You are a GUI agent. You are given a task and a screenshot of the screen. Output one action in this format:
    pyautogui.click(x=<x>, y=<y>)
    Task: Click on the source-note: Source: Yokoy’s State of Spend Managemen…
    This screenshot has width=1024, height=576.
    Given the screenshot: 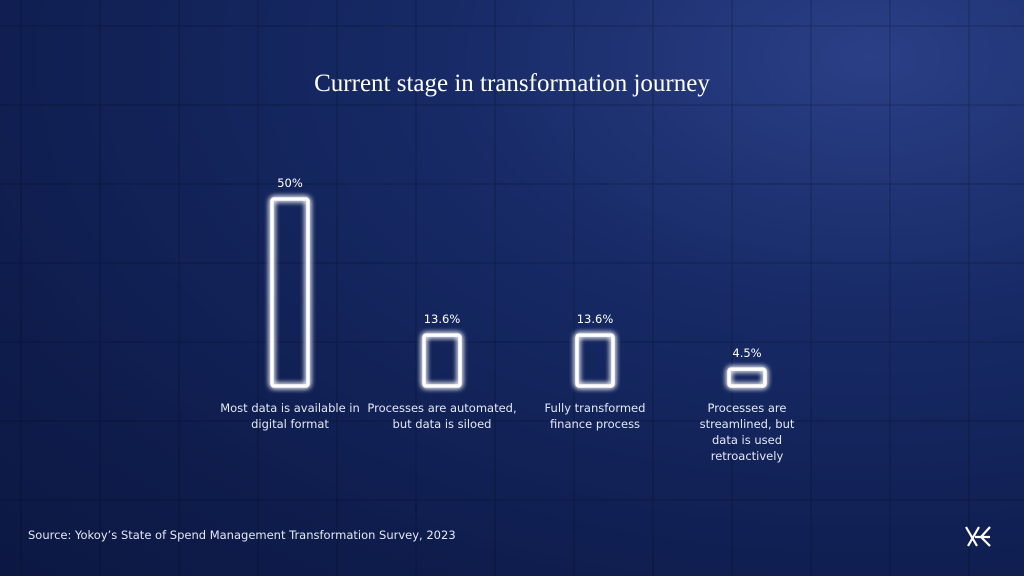 What is the action you would take?
    pyautogui.click(x=242, y=535)
    